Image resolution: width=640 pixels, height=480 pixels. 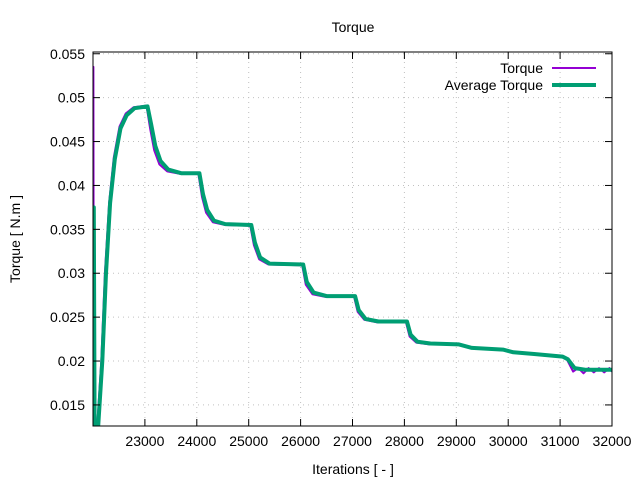 I want to click on y-tick-label: 0.015, so click(x=67, y=405).